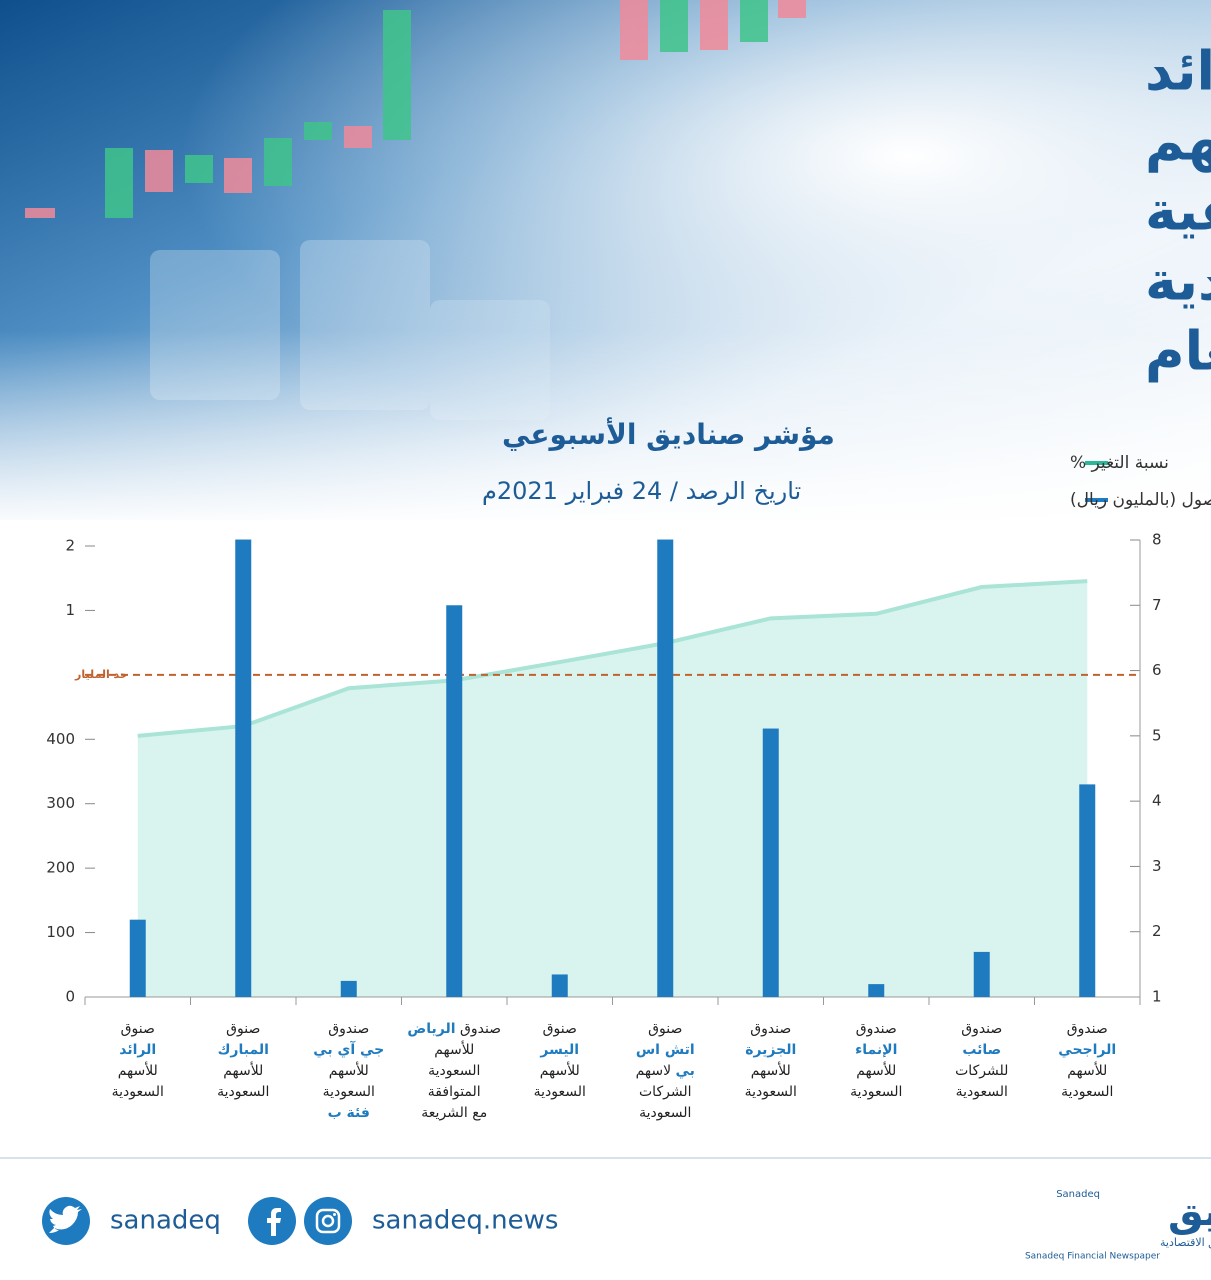 Image resolution: width=1211 pixels, height=1280 pixels. I want to click on y2-tick-label: 6, so click(1157, 670).